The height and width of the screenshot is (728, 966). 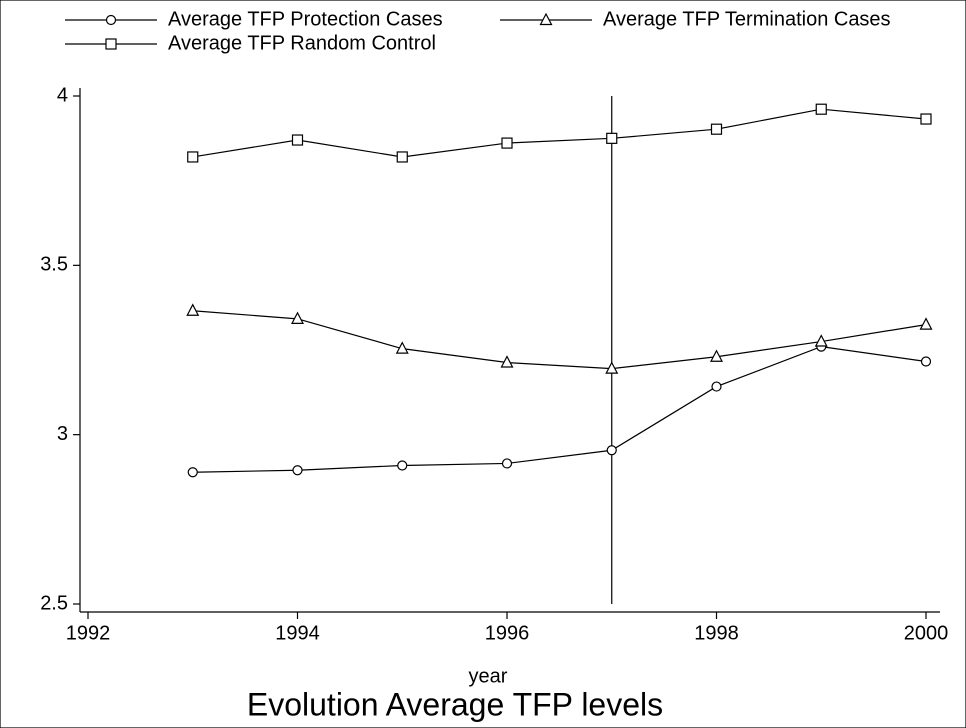 I want to click on y-tick-label: 3.5, so click(x=54, y=265).